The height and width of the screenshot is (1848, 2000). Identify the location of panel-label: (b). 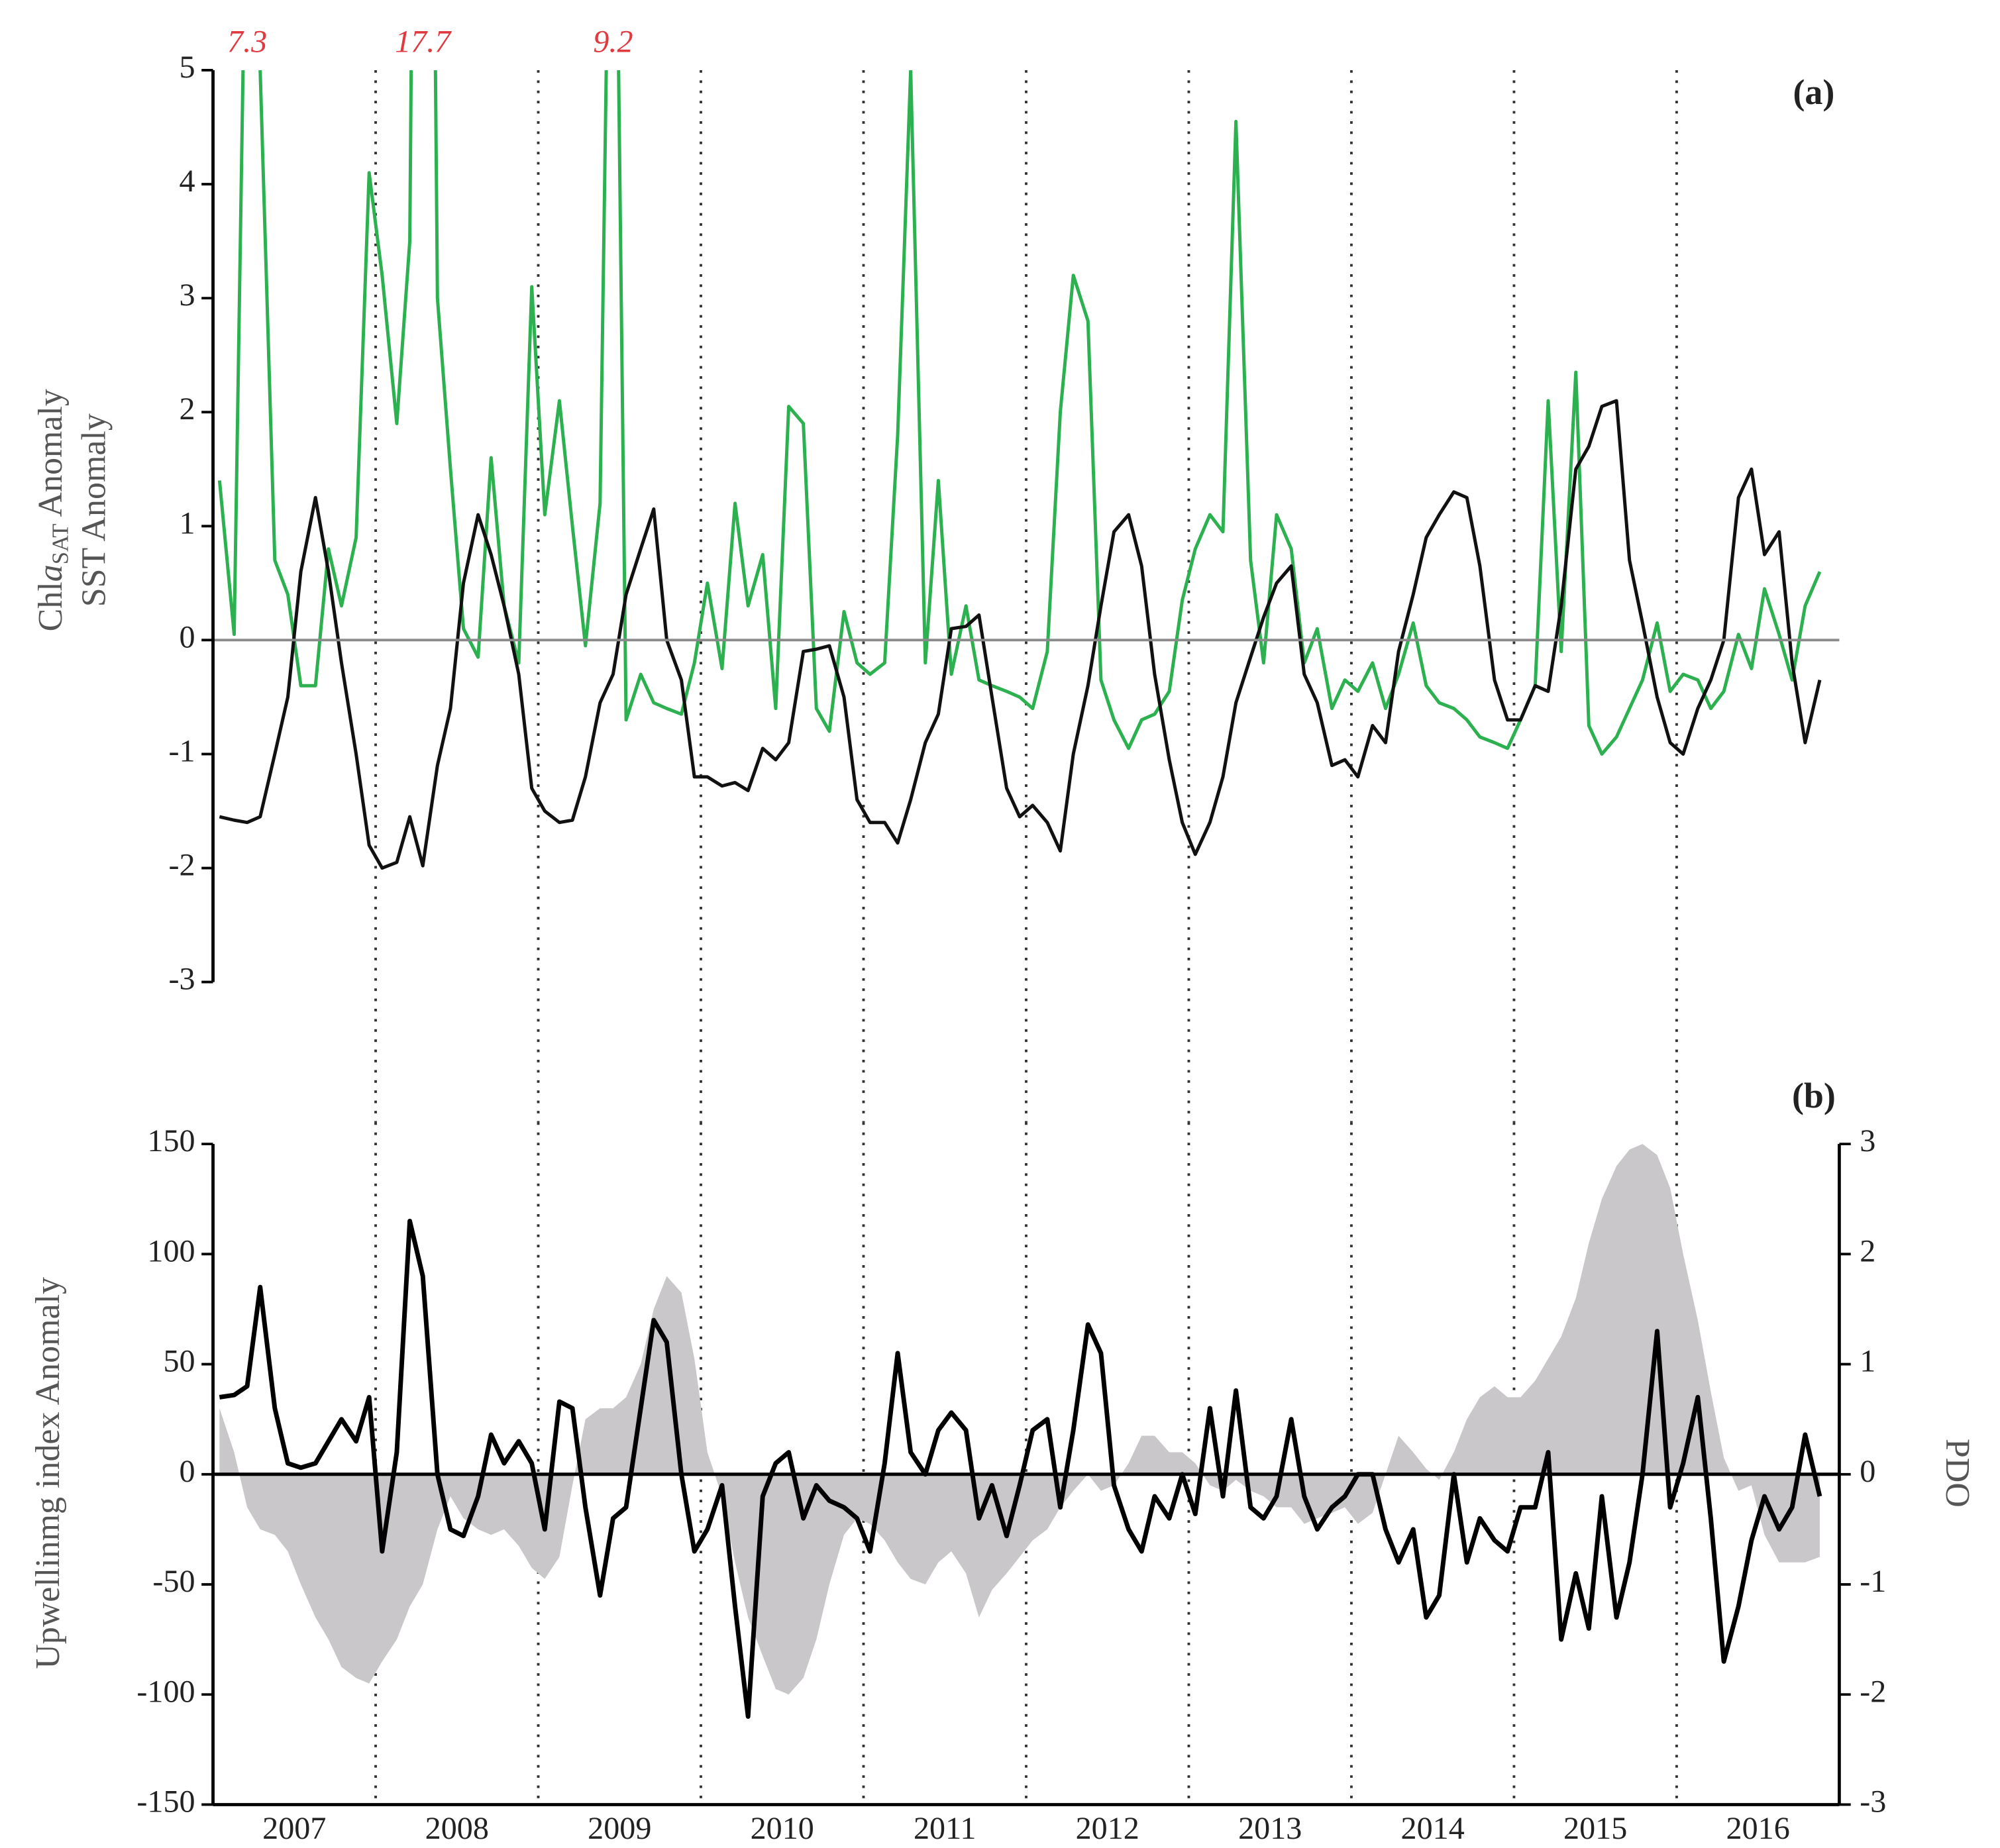
(1814, 1095).